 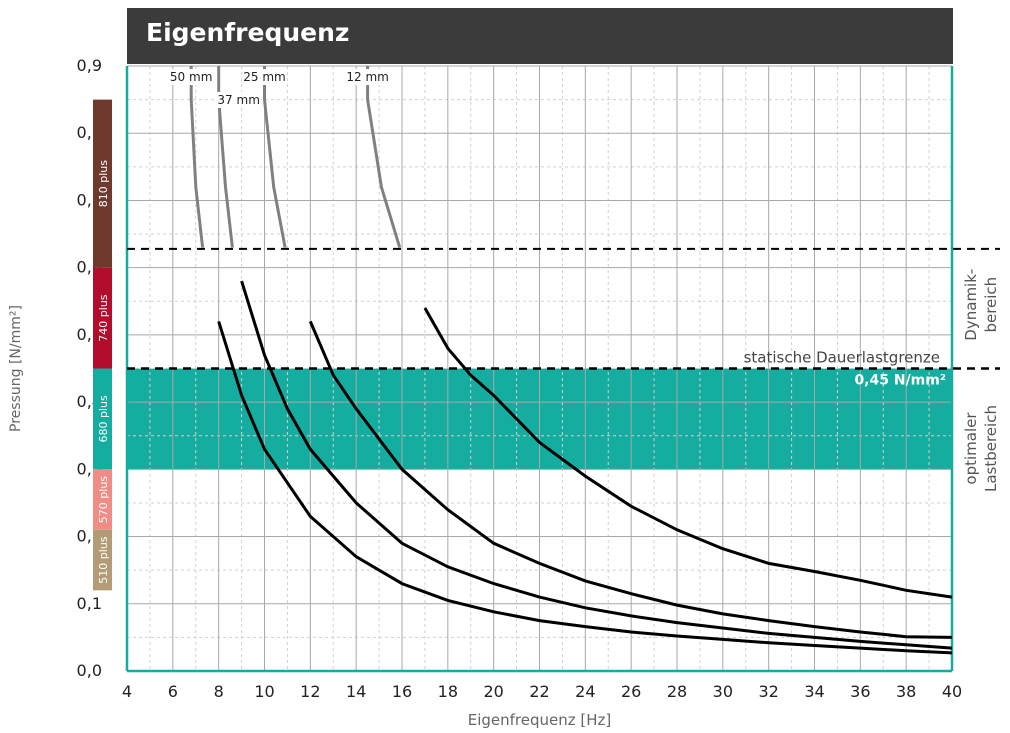 What do you see at coordinates (900, 381) in the screenshot?
I see `band-label: 0,45 N/mm²` at bounding box center [900, 381].